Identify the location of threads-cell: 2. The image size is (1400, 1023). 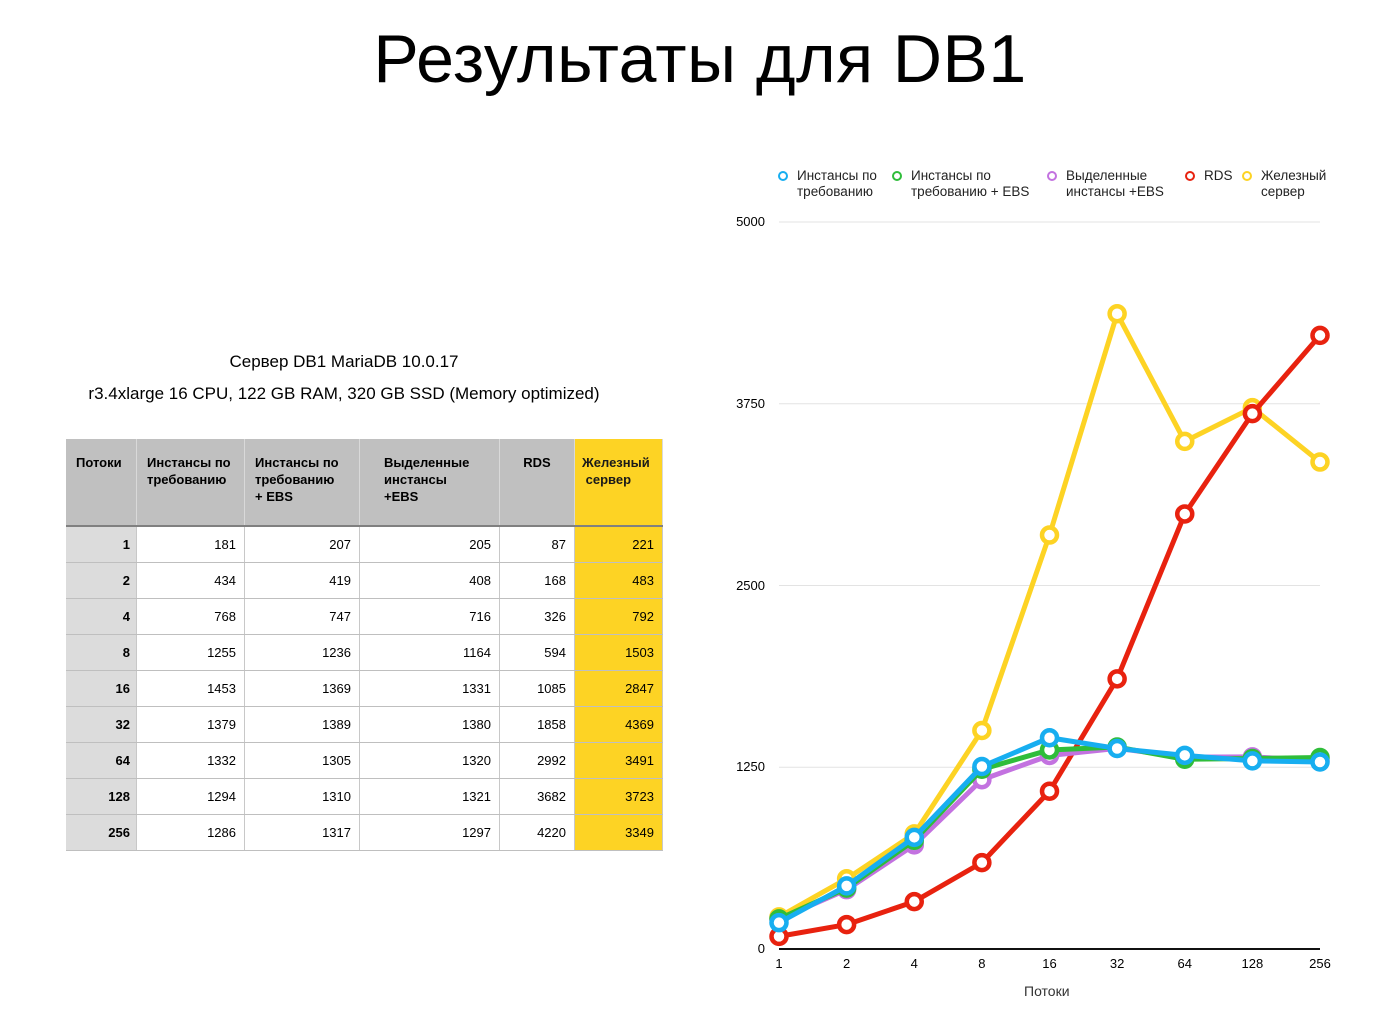
(101, 580).